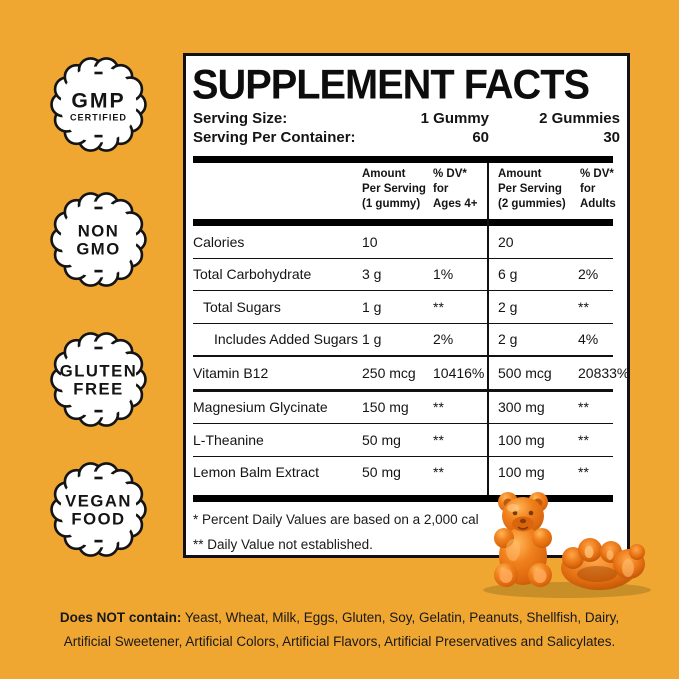 The image size is (679, 679). Describe the element at coordinates (403, 473) in the screenshot. I see `table-row: Lemon Balm Extract 50 mg ** 100 mg **` at that location.